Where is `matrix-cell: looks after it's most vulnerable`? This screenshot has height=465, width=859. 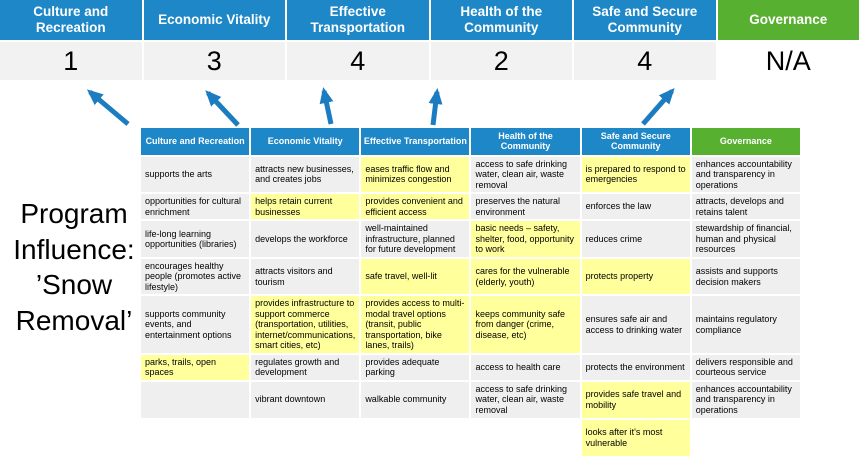 matrix-cell: looks after it's most vulnerable is located at coordinates (635, 437).